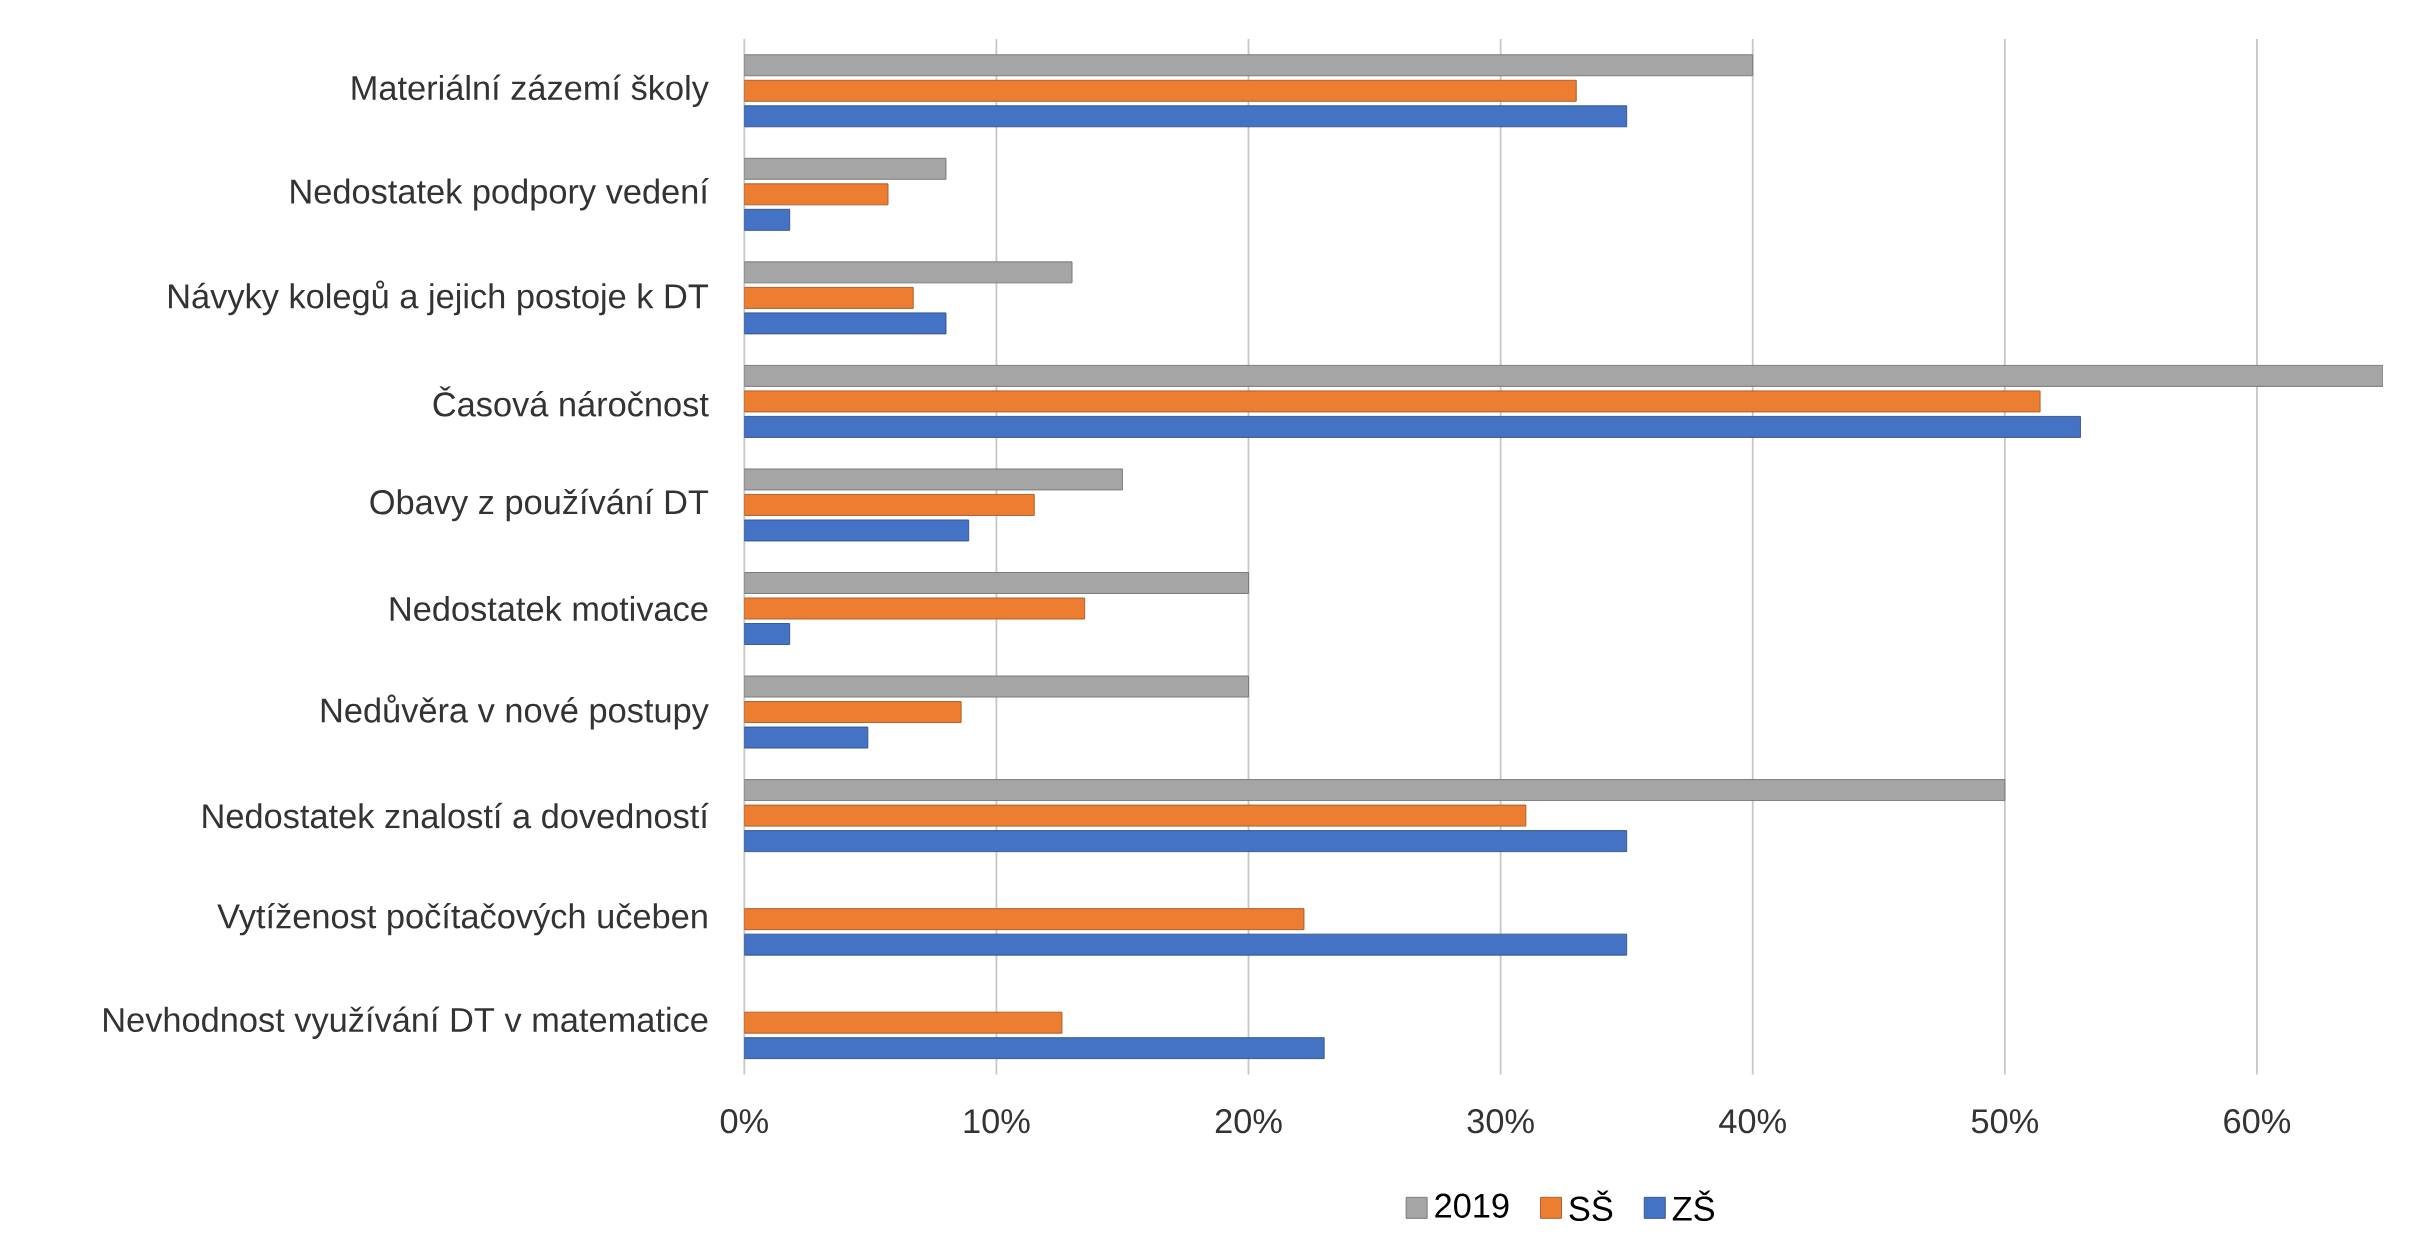 This screenshot has width=2410, height=1258. Describe the element at coordinates (2005, 1121) in the screenshot. I see `x-tick-label: 50%` at that location.